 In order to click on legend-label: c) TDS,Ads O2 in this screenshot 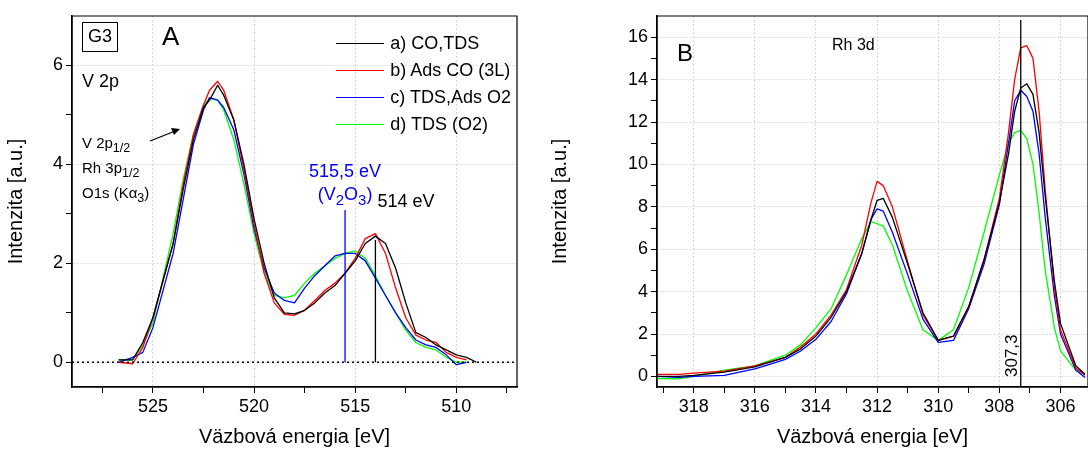, I will do `click(450, 97)`.